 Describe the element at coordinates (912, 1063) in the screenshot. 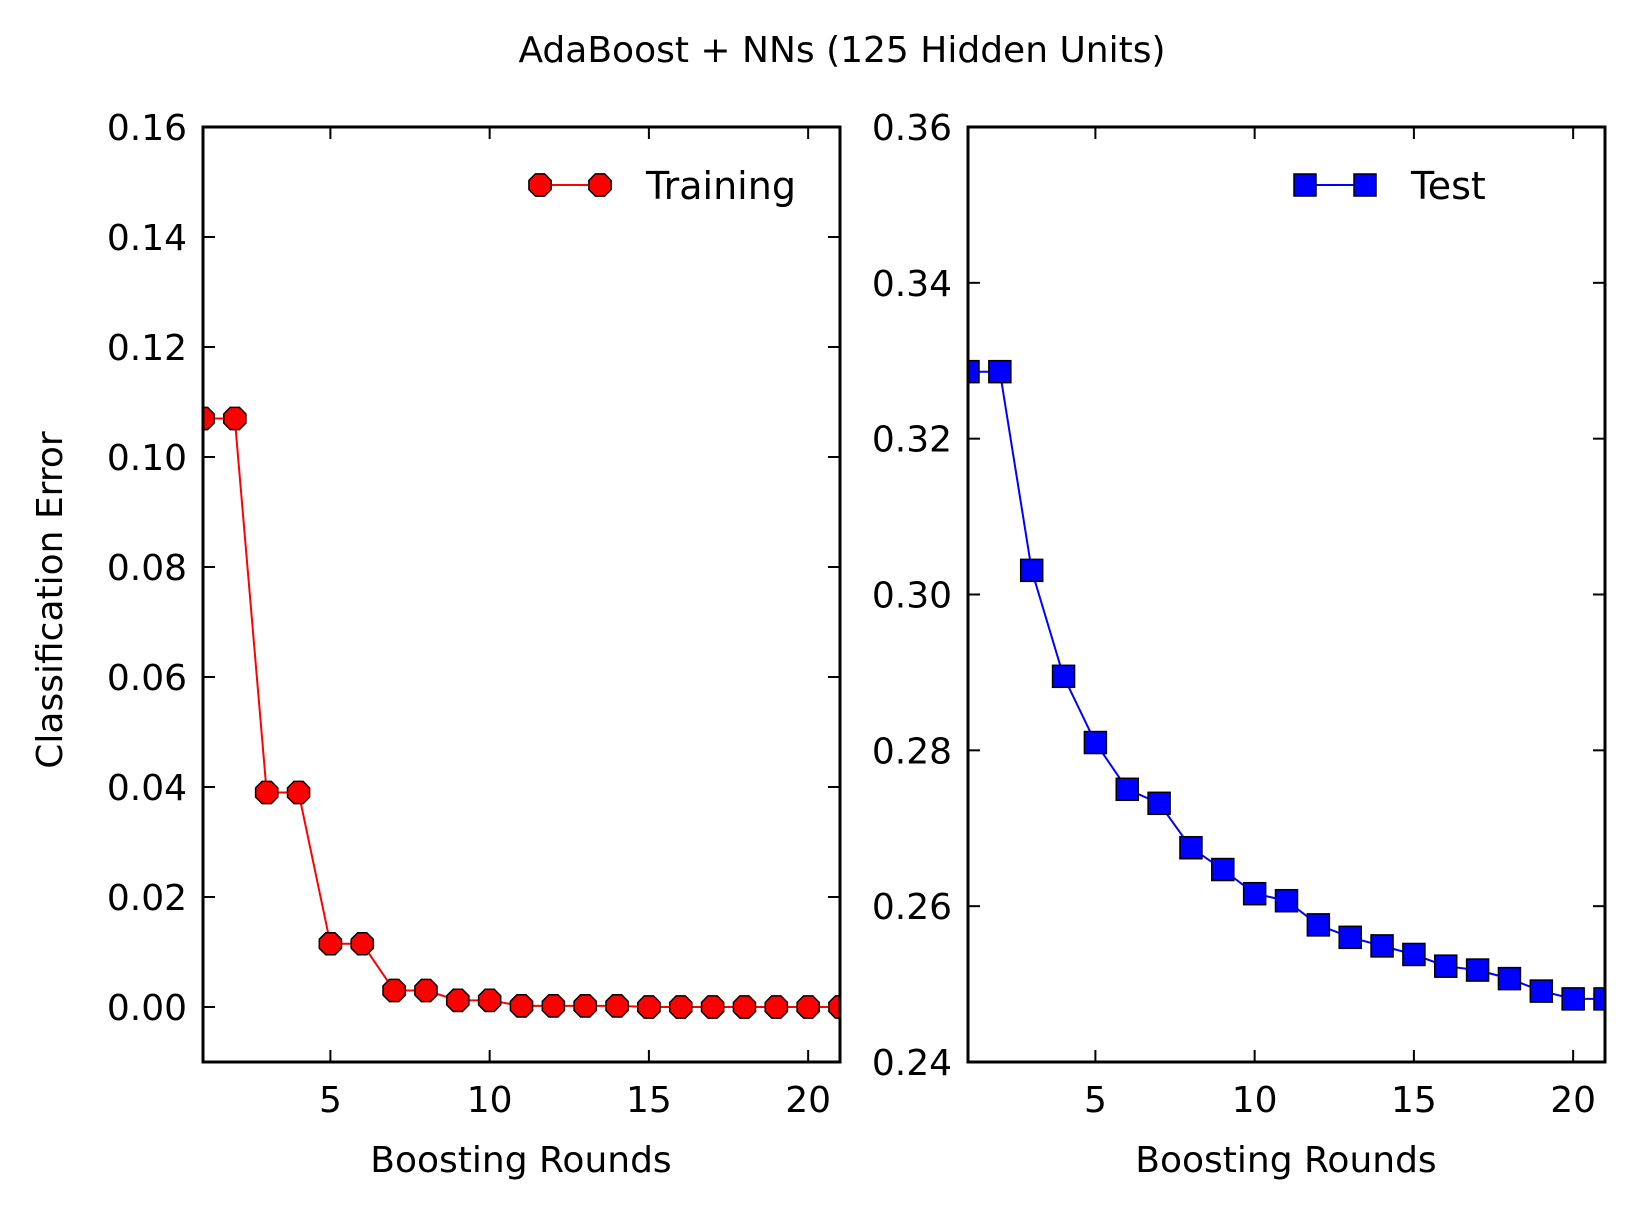

I see `y-tick-label: 0.24` at that location.